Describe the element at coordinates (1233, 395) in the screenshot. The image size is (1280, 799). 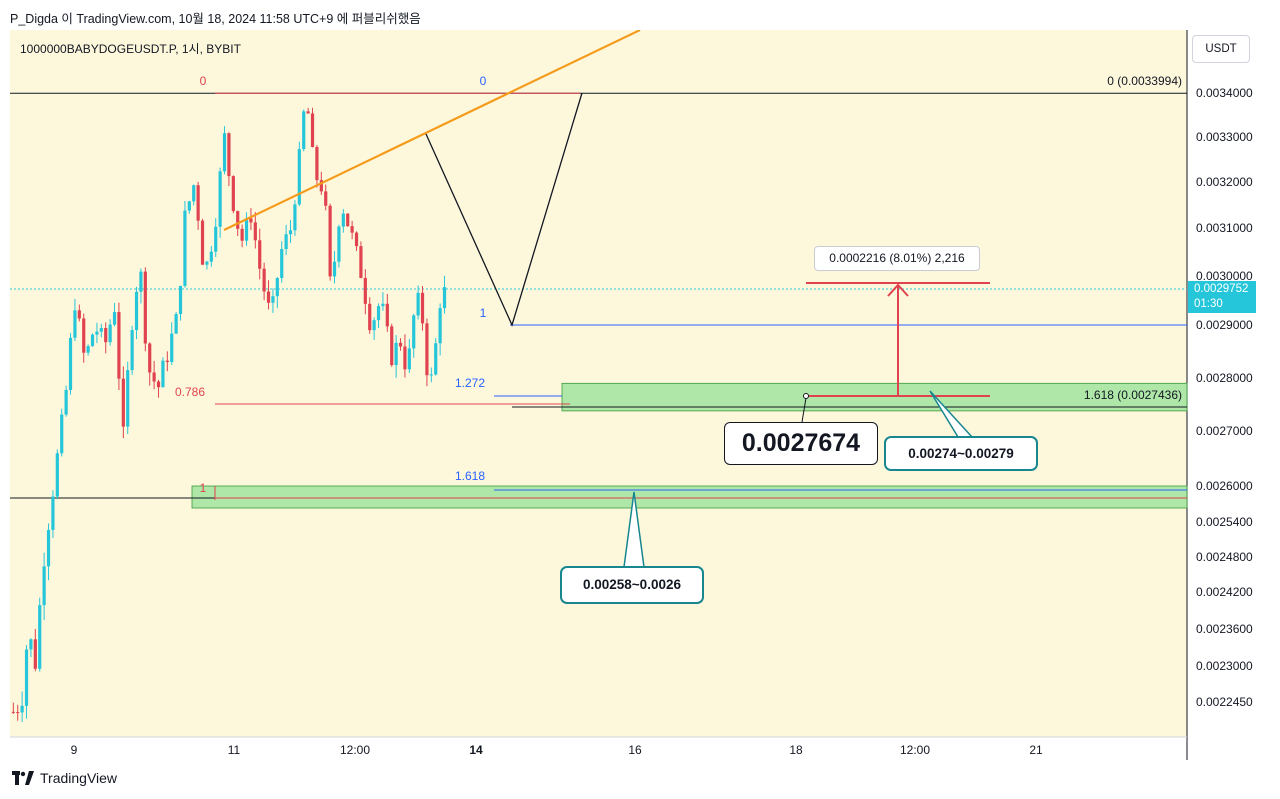
I see `price-axis-background` at that location.